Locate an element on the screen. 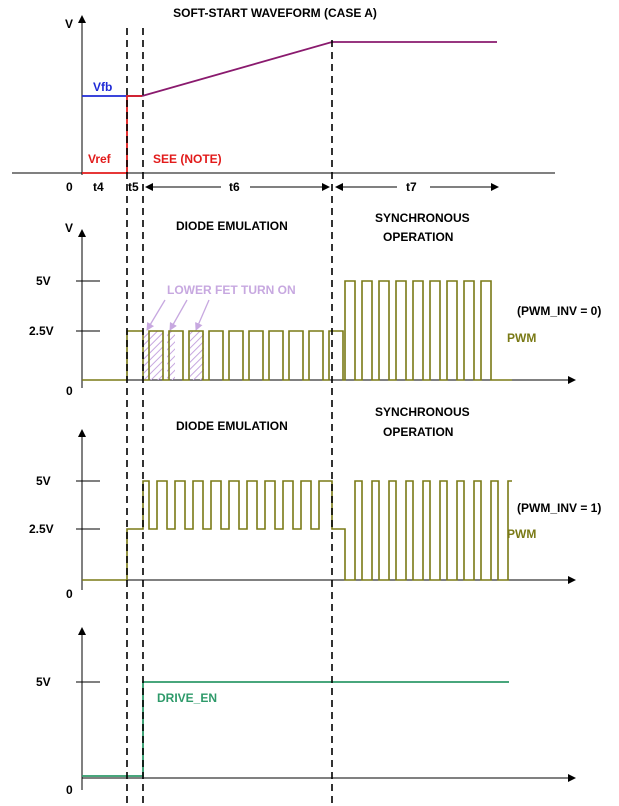  vref-label: Vref is located at coordinates (100, 159).